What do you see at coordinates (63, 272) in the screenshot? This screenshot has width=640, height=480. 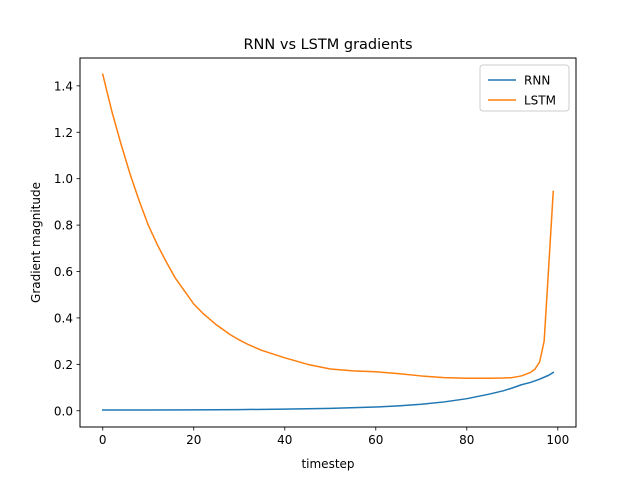 I see `y-tick-label: 0.6` at bounding box center [63, 272].